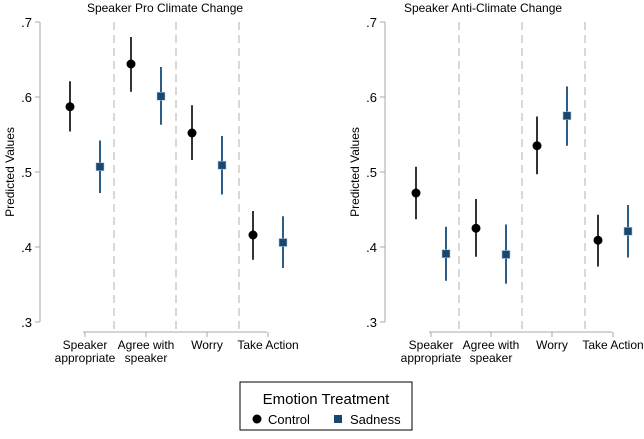 This screenshot has height=439, width=644. What do you see at coordinates (338, 419) in the screenshot?
I see `legend-sadness-marker` at bounding box center [338, 419].